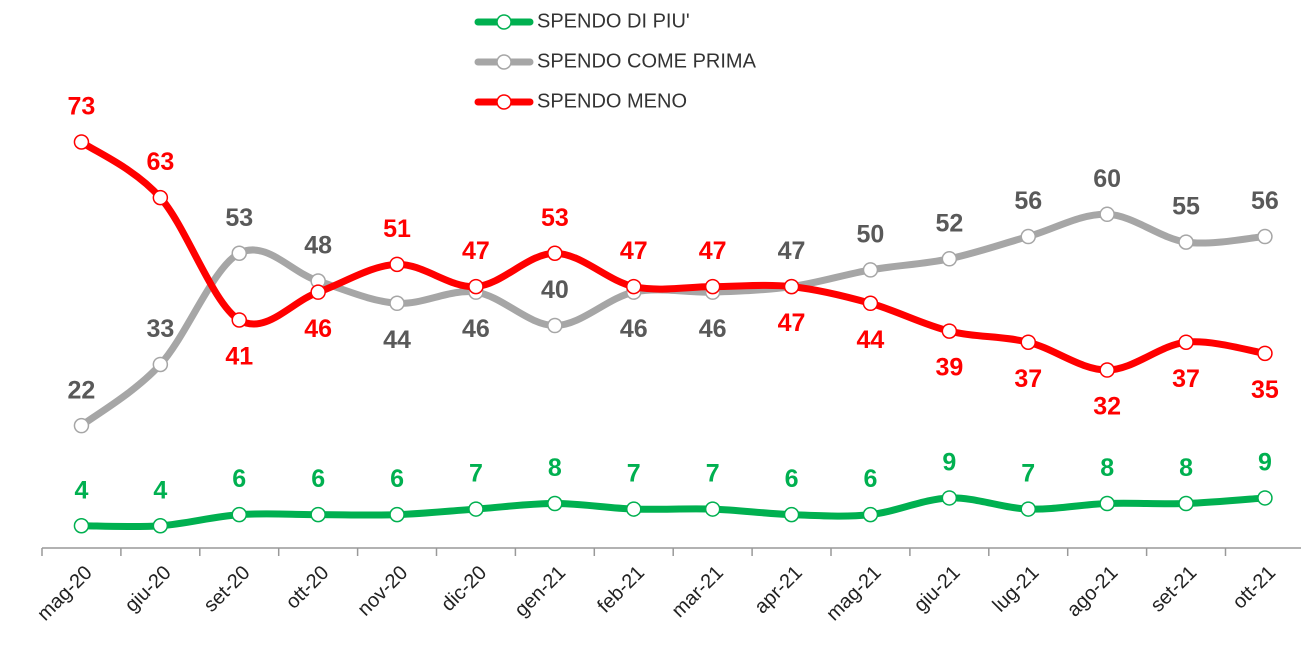  Describe the element at coordinates (1254, 588) in the screenshot. I see `x-tick-label: ott-21` at that location.